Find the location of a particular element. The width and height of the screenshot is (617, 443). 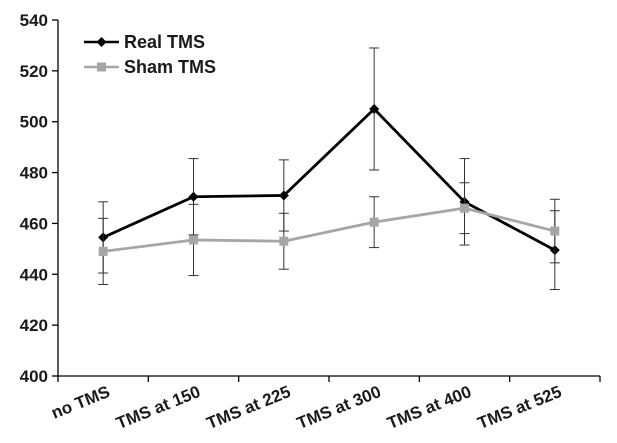

legend-marker-sham-tms is located at coordinates (101, 67).